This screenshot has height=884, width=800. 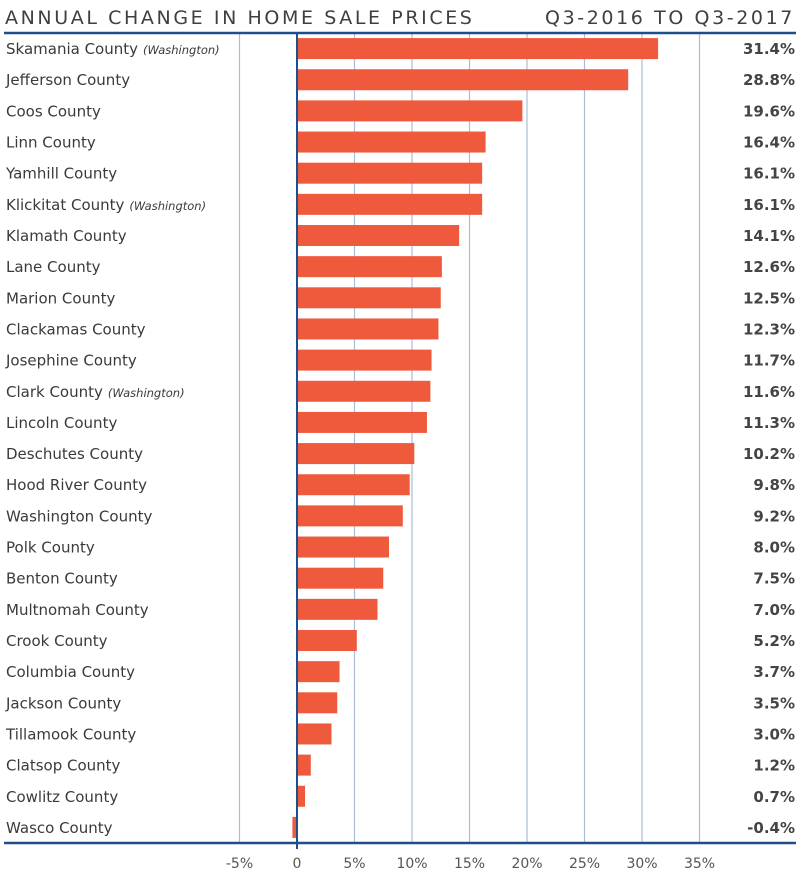 I want to click on county-name: Cowlitz County, so click(x=62, y=797).